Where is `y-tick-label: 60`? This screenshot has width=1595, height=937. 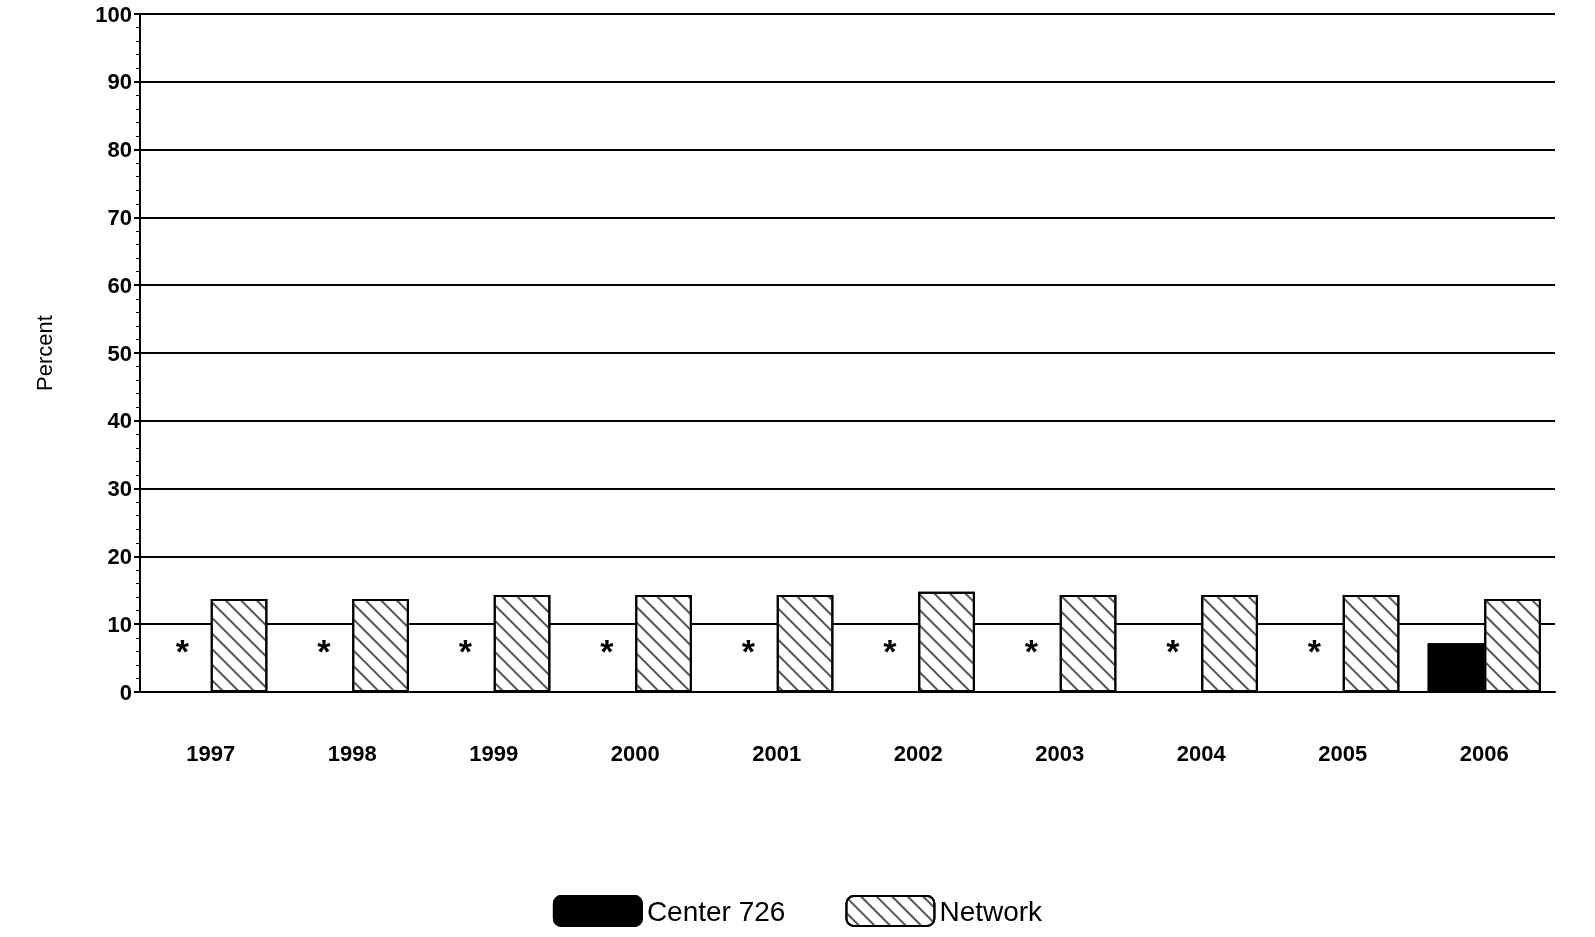 y-tick-label: 60 is located at coordinates (119, 285).